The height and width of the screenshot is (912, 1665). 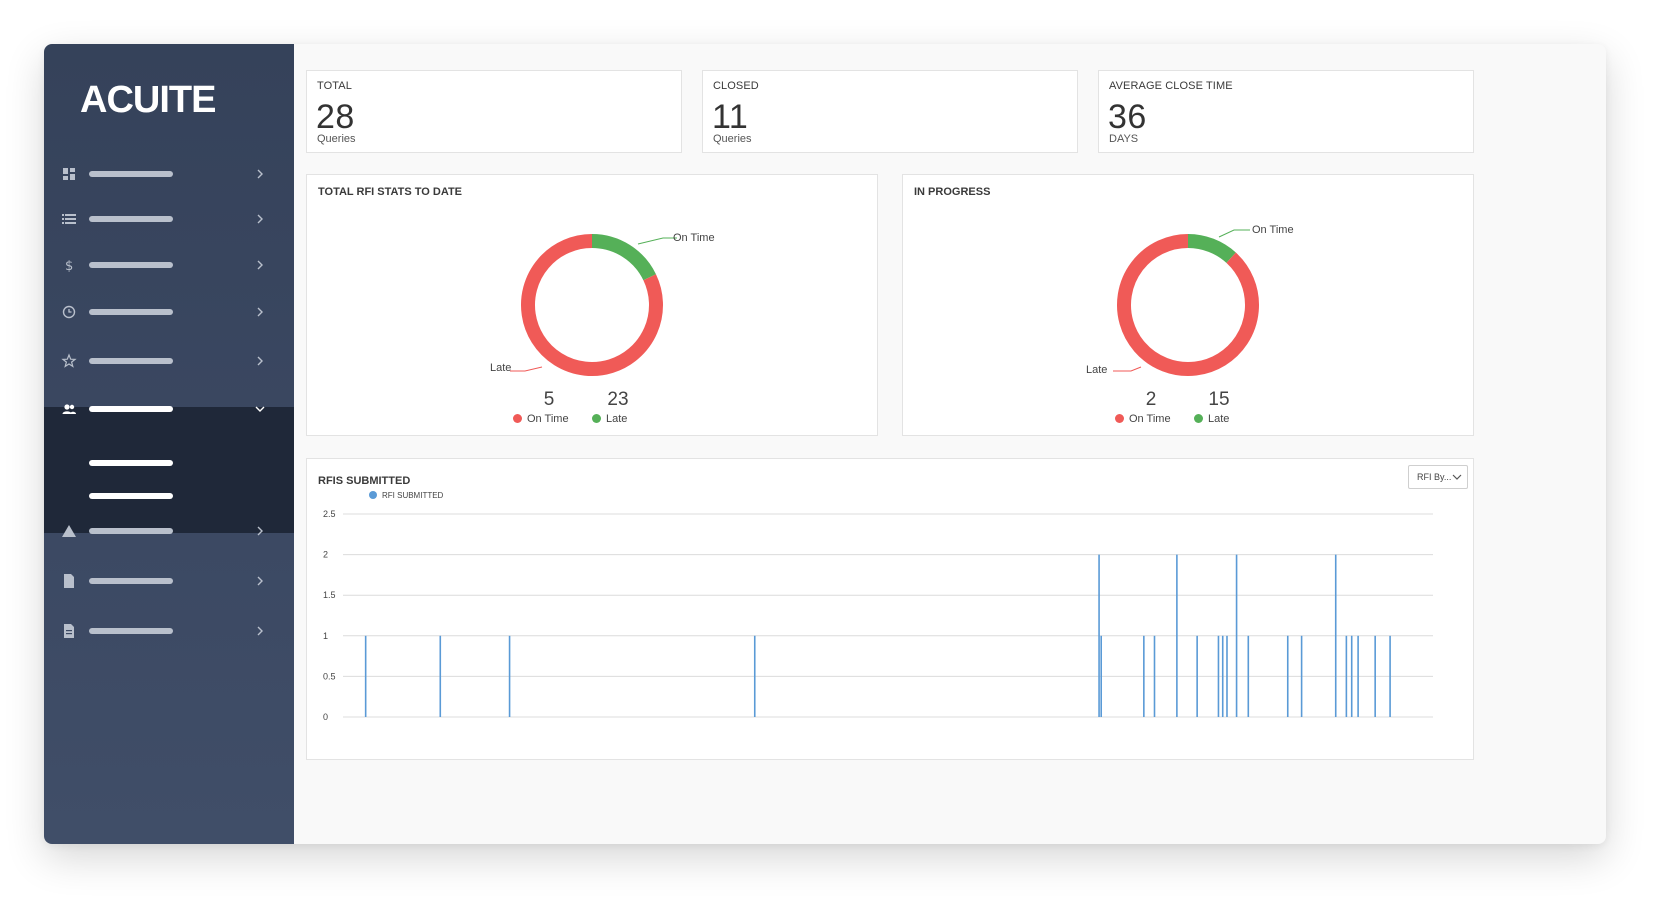 What do you see at coordinates (329, 676) in the screenshot?
I see `y-tick-label: 0.5` at bounding box center [329, 676].